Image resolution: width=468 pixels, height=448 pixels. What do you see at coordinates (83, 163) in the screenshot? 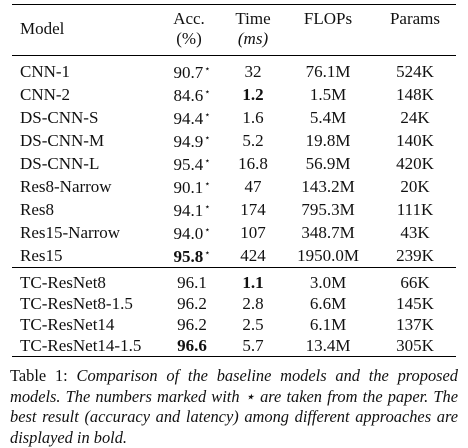
I see `model-cell: DS-CNN-L` at bounding box center [83, 163].